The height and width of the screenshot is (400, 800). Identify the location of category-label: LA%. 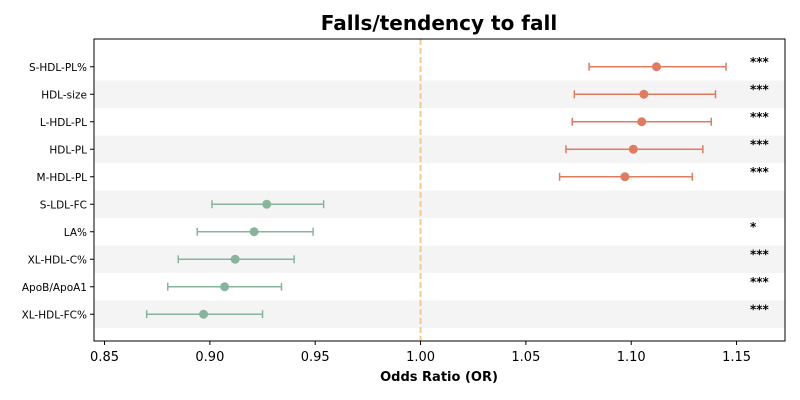
(75, 233).